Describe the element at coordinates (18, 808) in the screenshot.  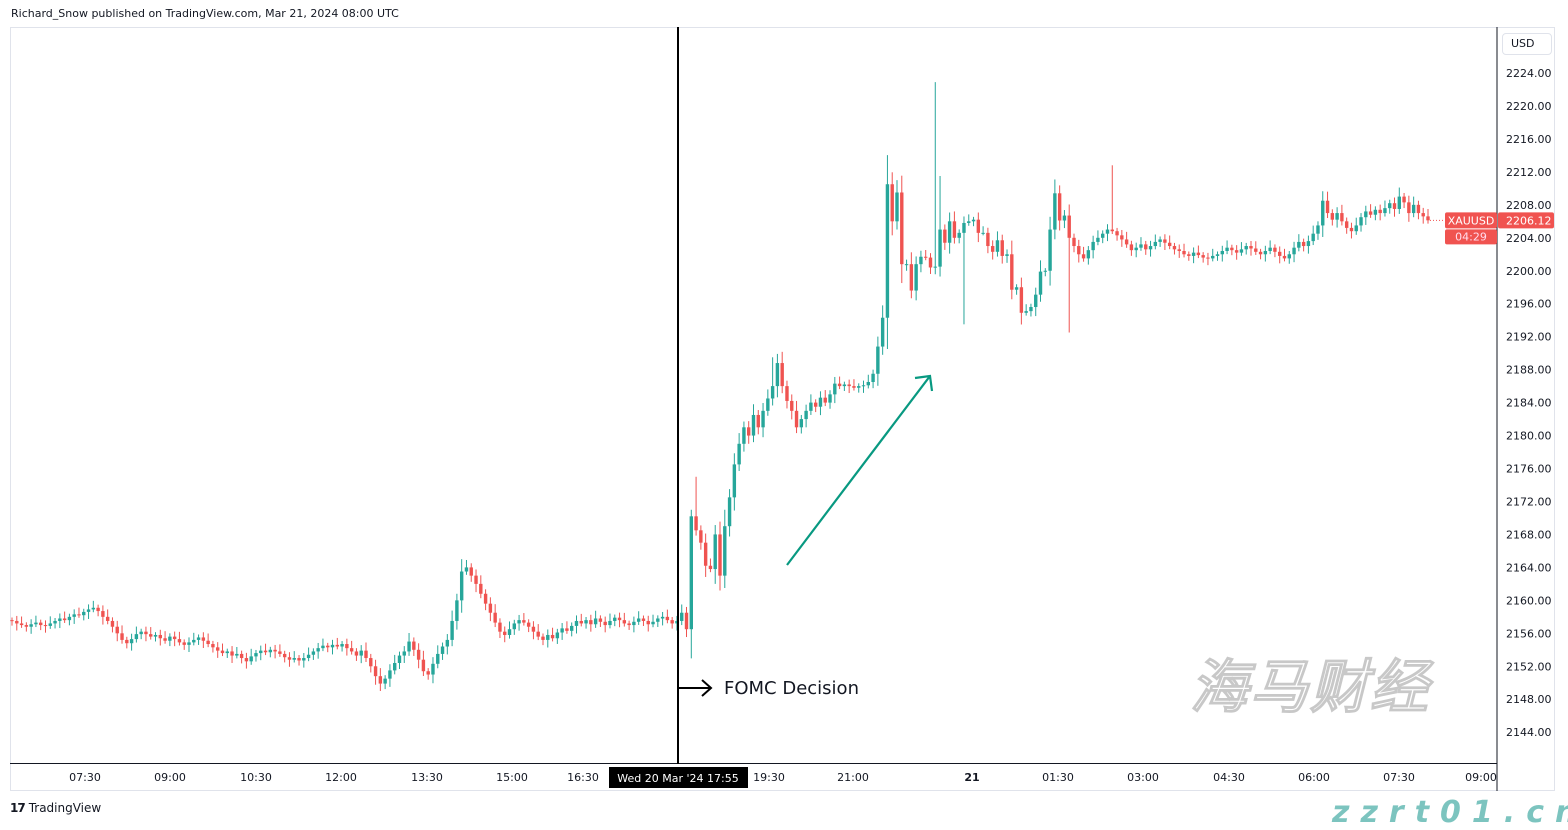
I see `tradingview-logo-icon: 𝟭𝟳` at that location.